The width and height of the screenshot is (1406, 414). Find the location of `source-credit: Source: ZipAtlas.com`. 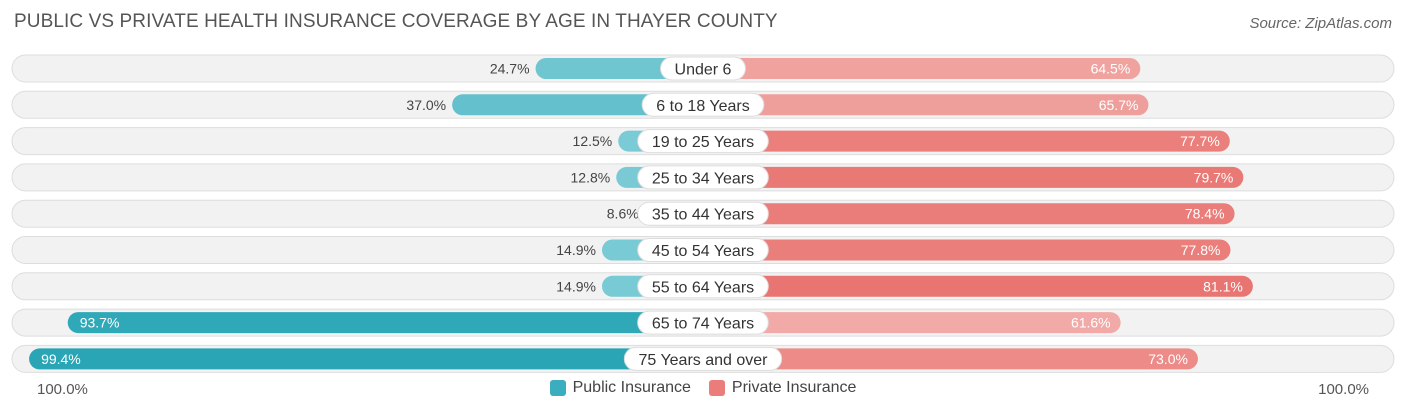

source-credit: Source: ZipAtlas.com is located at coordinates (1320, 23).